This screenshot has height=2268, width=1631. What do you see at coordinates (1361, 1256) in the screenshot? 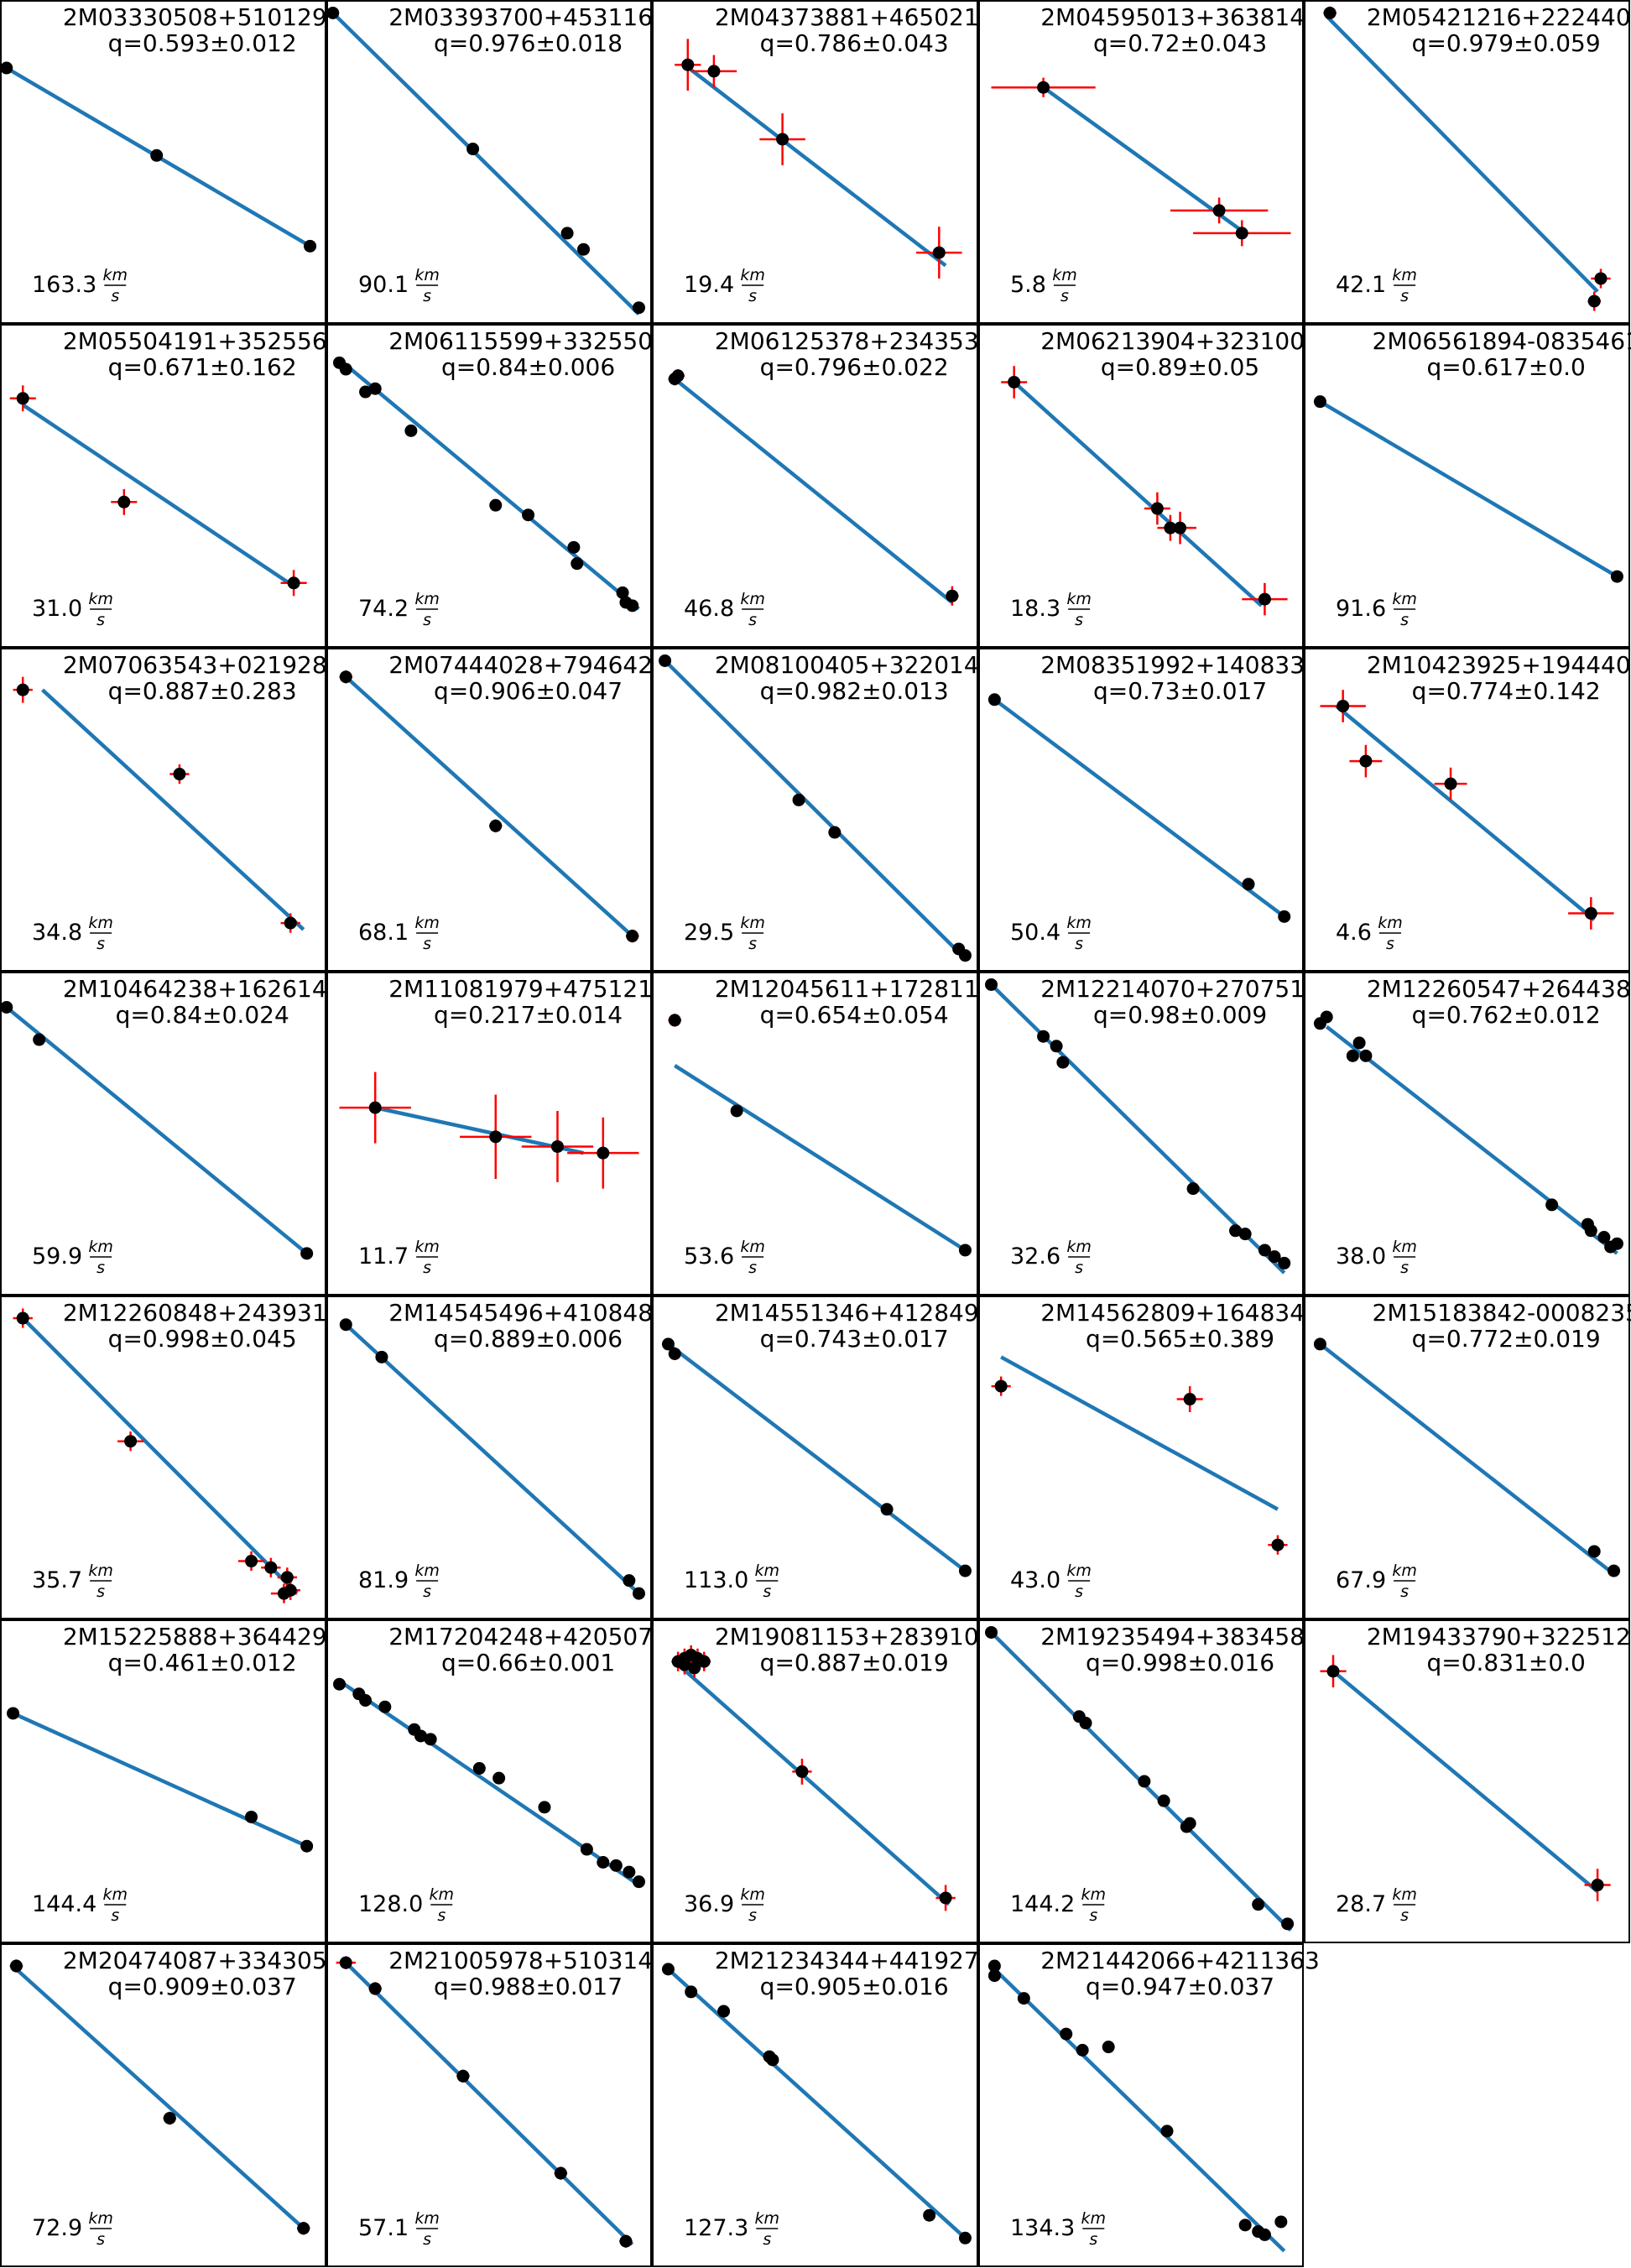
I see `velocity-label: 38.0` at bounding box center [1361, 1256].